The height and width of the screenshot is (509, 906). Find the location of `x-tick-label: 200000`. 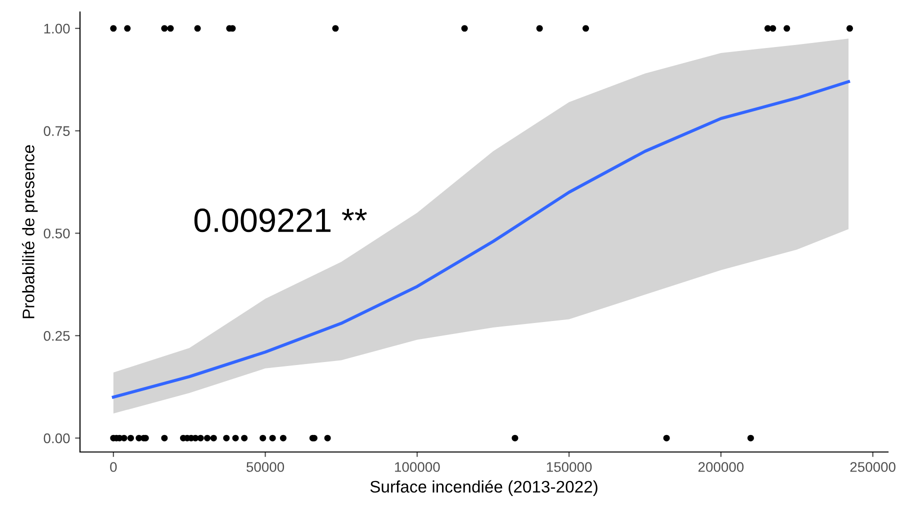

x-tick-label: 200000 is located at coordinates (721, 467).